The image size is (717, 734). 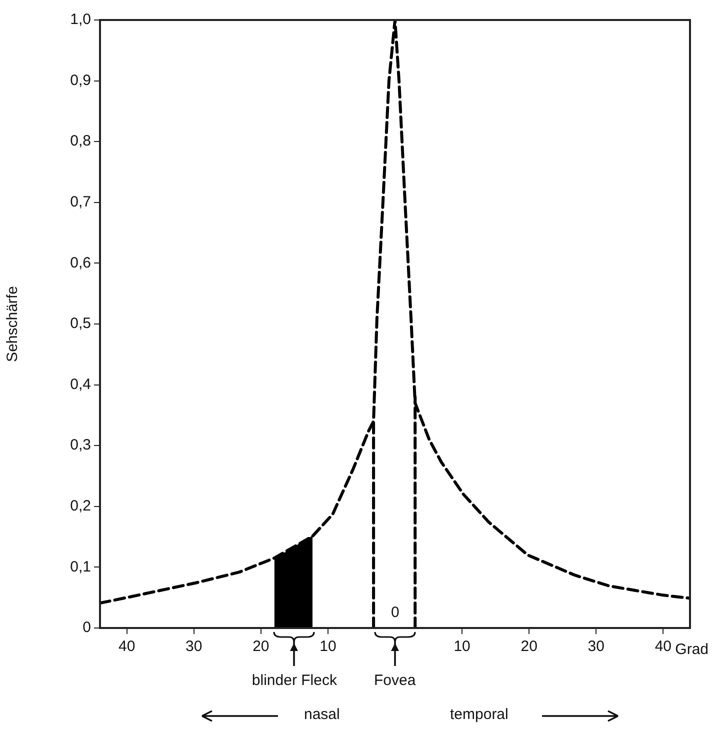 I want to click on annotation: blinder Fleck, so click(x=294, y=681).